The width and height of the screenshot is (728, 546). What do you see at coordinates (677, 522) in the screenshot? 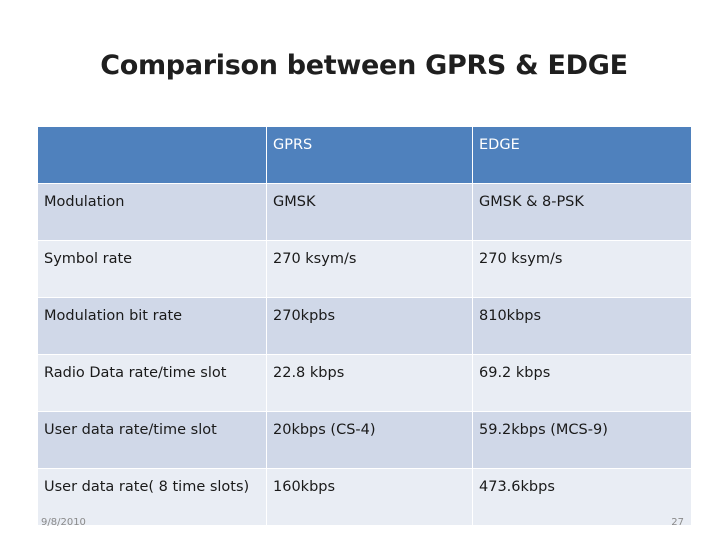
I see `slide-number: 27` at bounding box center [677, 522].